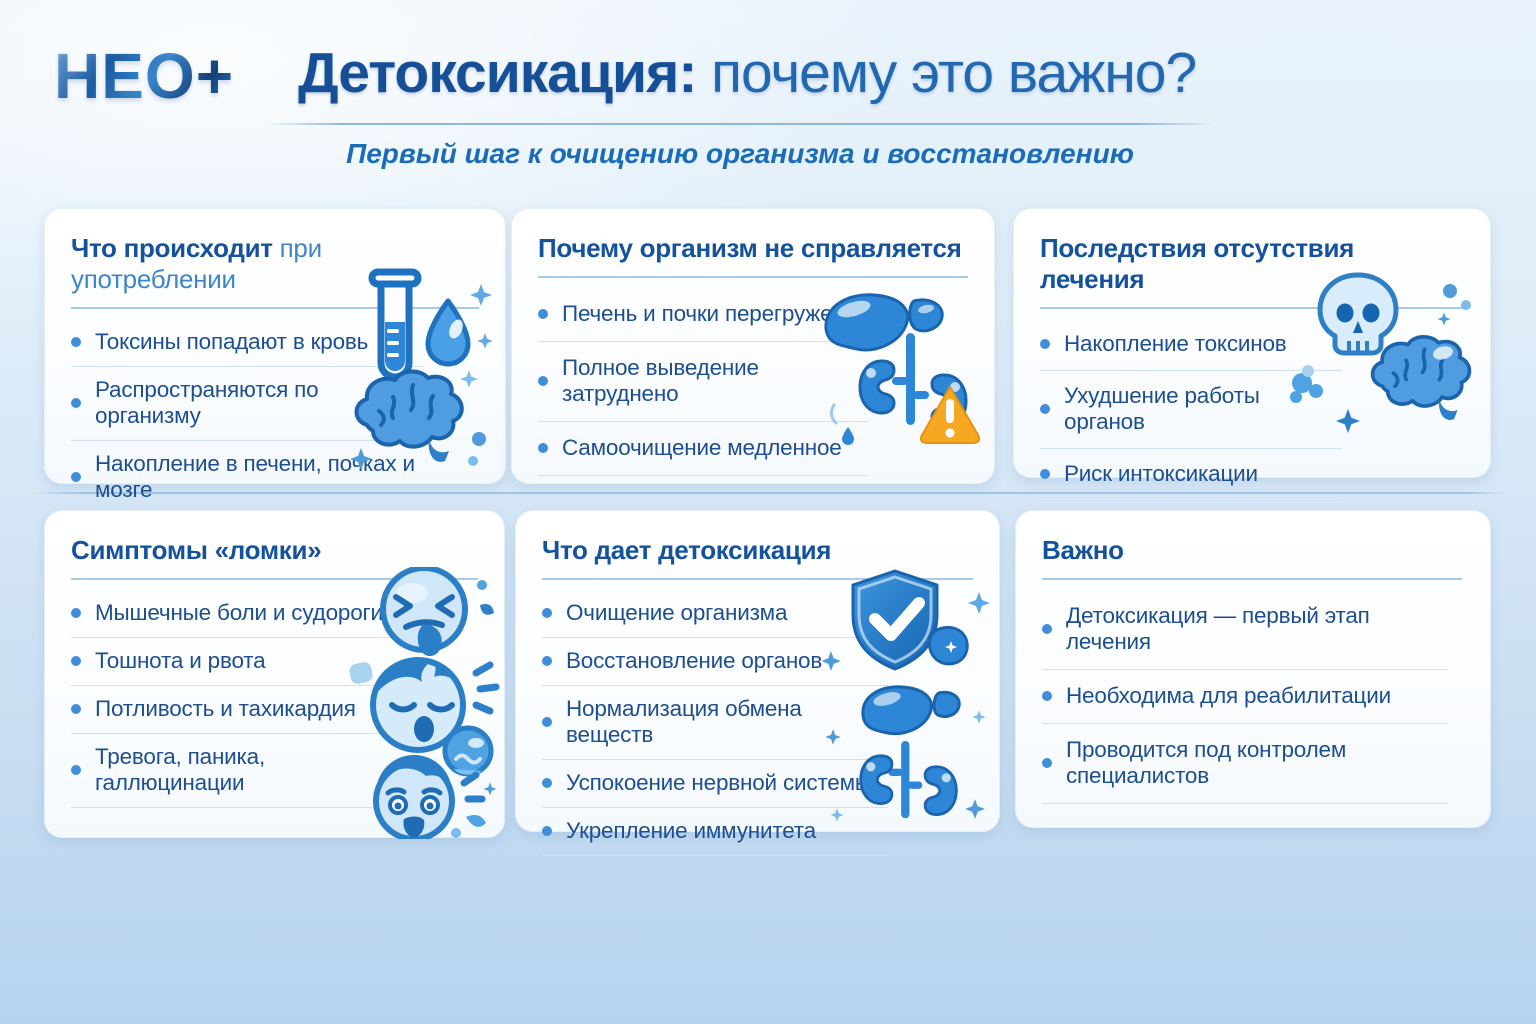 The image size is (1536, 1024). What do you see at coordinates (144, 76) in the screenshot?
I see `brand-logo: НЕО+` at bounding box center [144, 76].